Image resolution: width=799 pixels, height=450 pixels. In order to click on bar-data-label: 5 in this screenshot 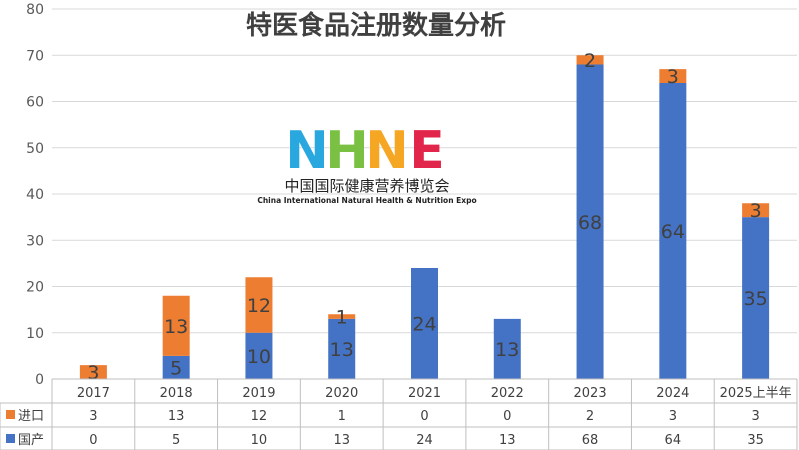, I will do `click(176, 368)`.